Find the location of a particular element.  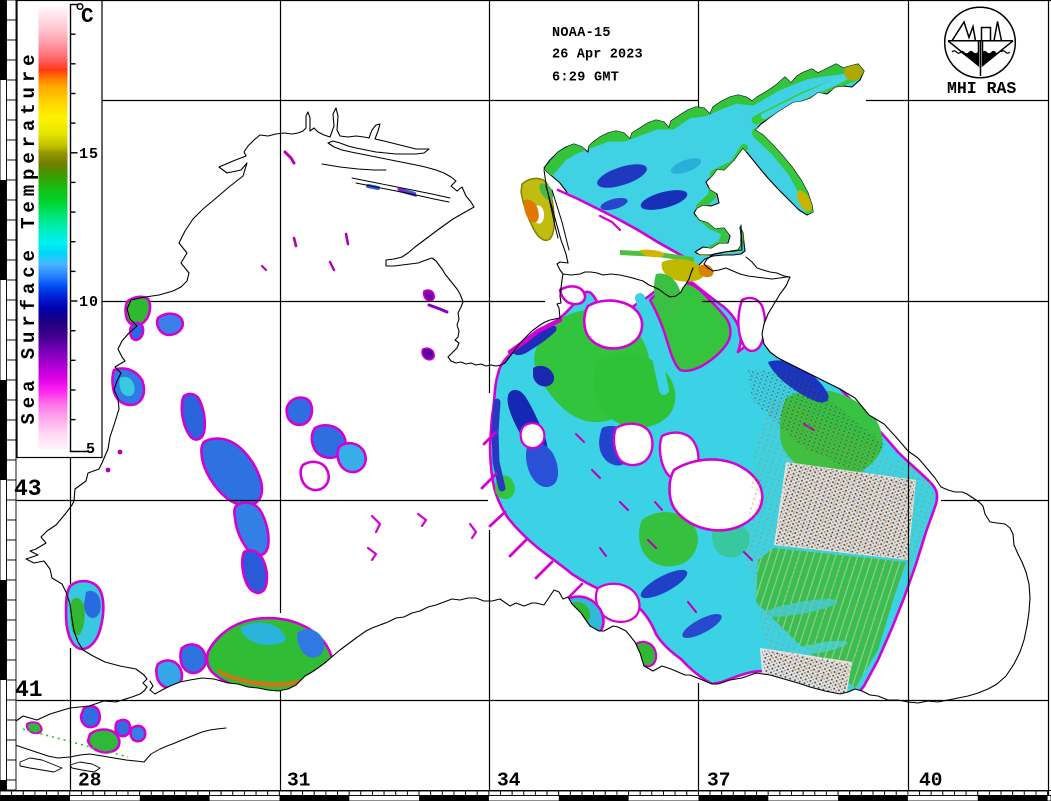

svg-text: 5 is located at coordinates (90, 449).